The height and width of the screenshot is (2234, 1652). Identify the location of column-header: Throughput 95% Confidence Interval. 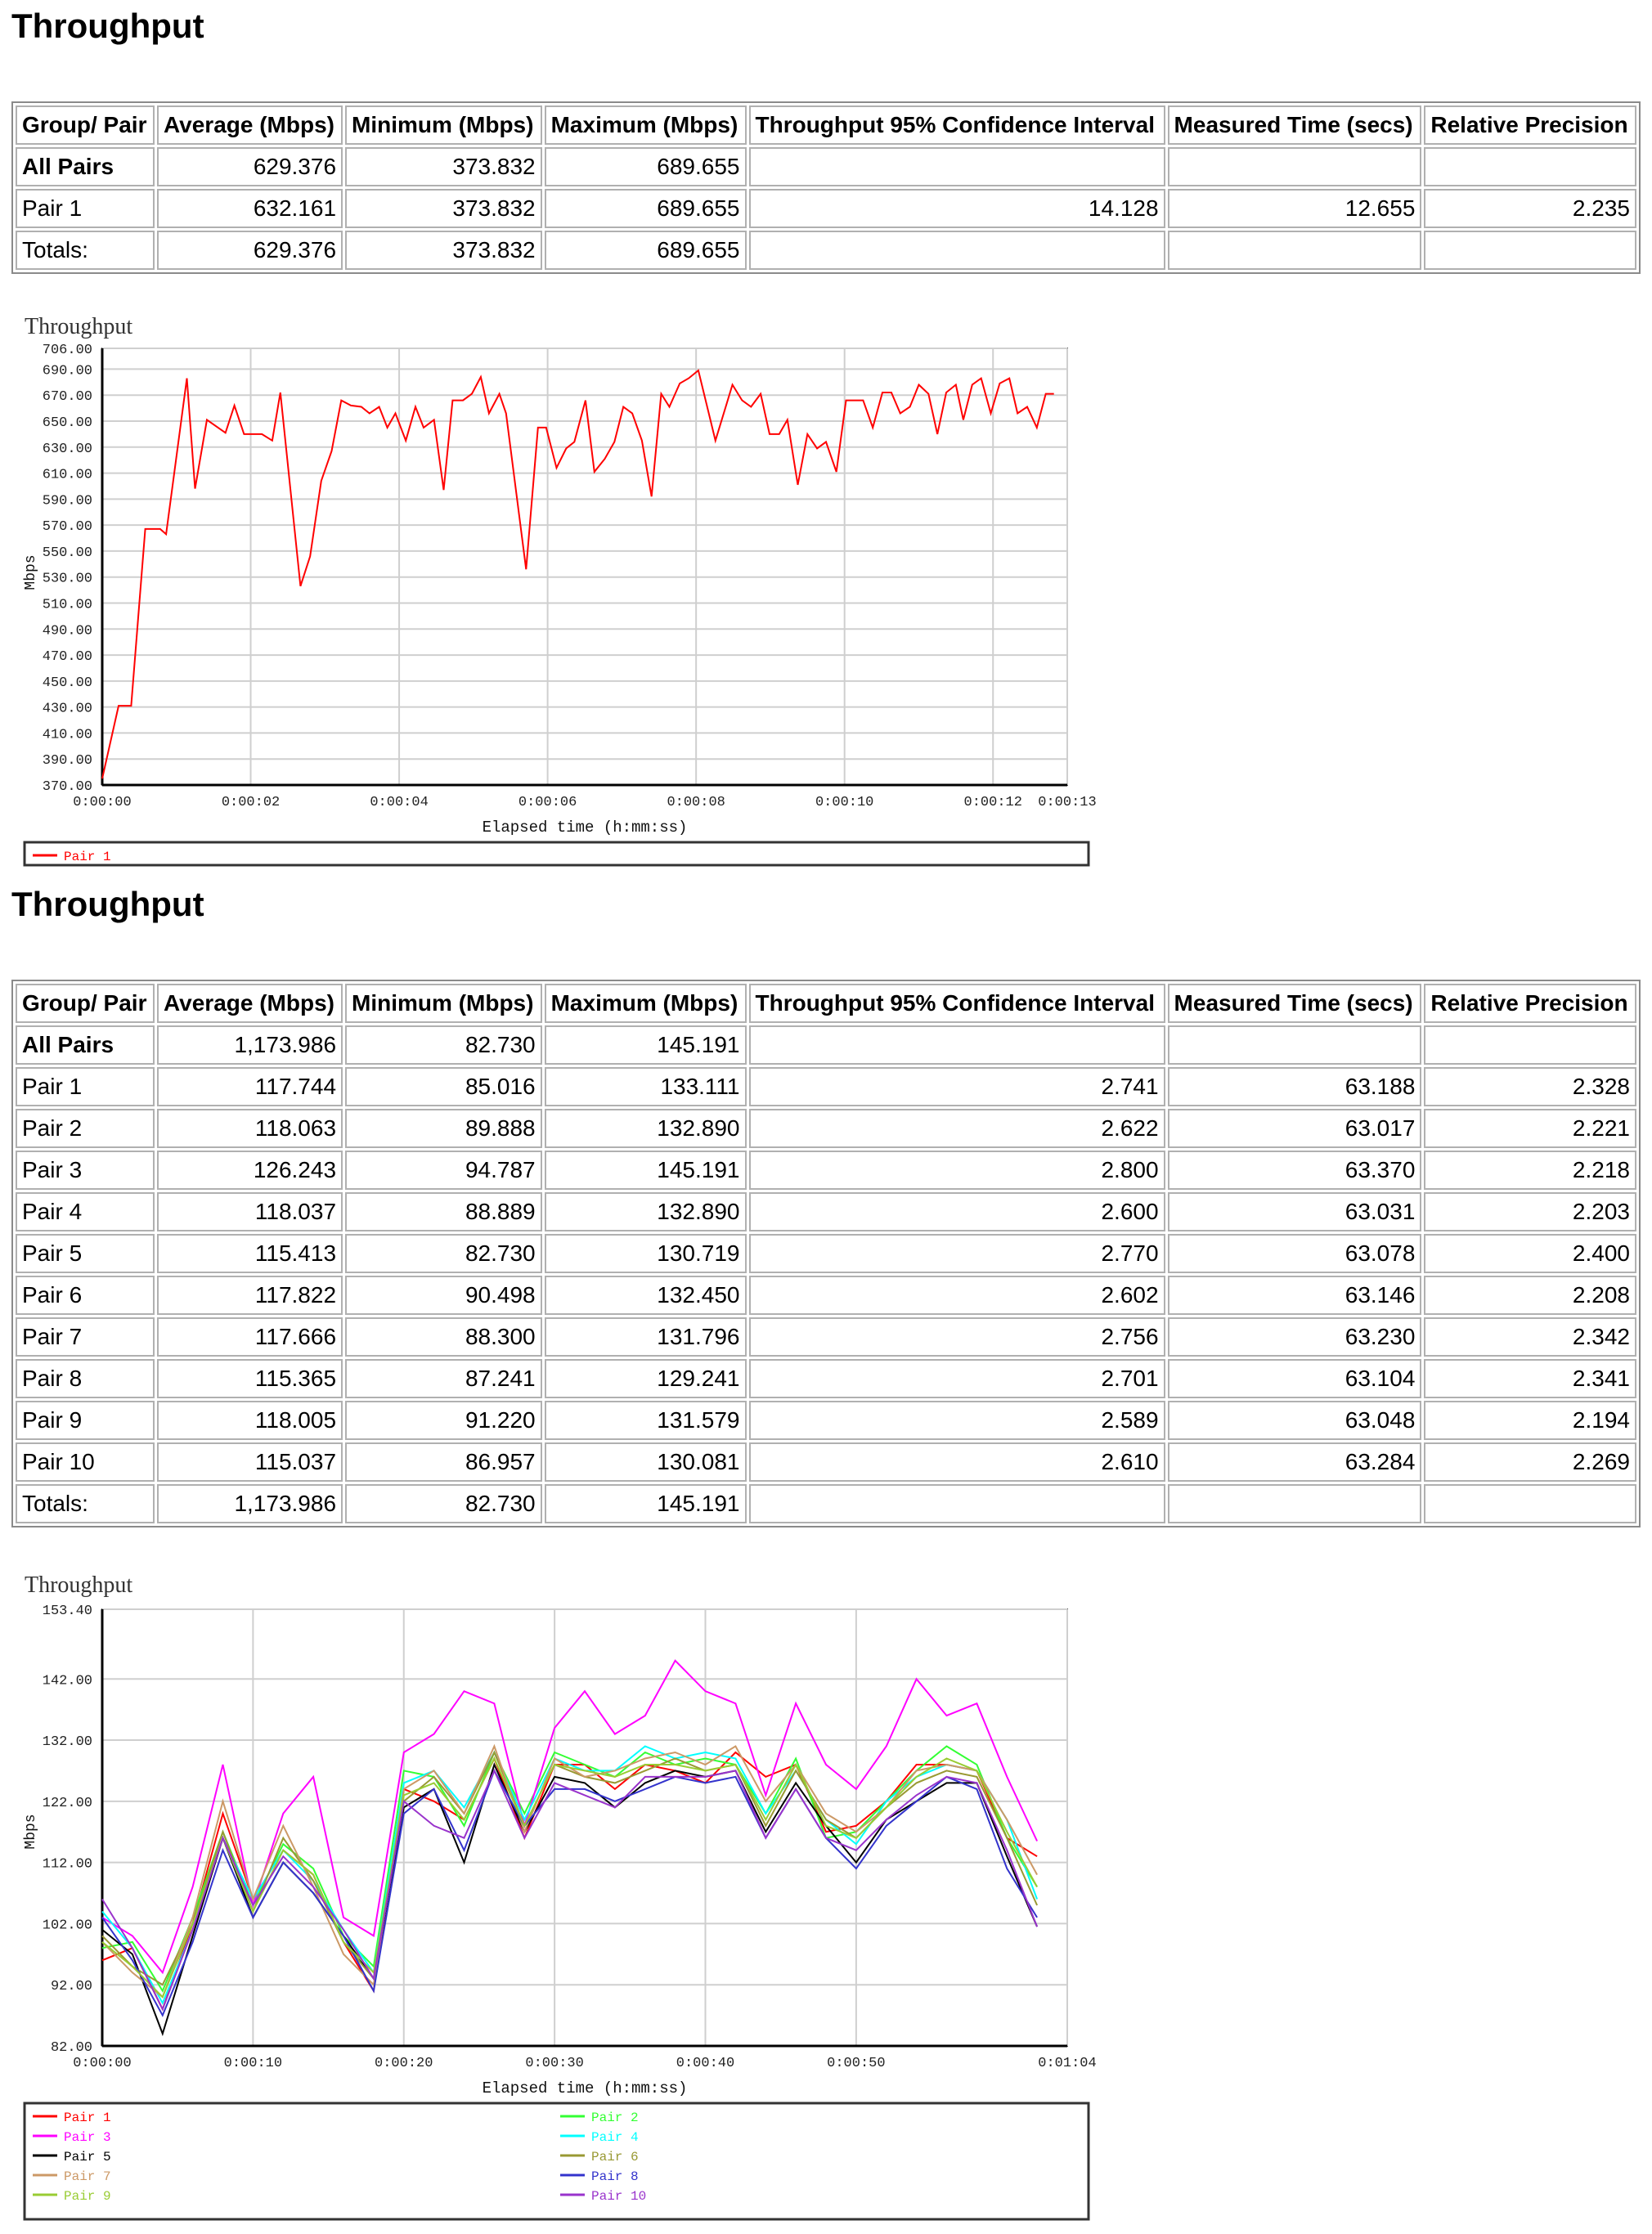
(956, 1004).